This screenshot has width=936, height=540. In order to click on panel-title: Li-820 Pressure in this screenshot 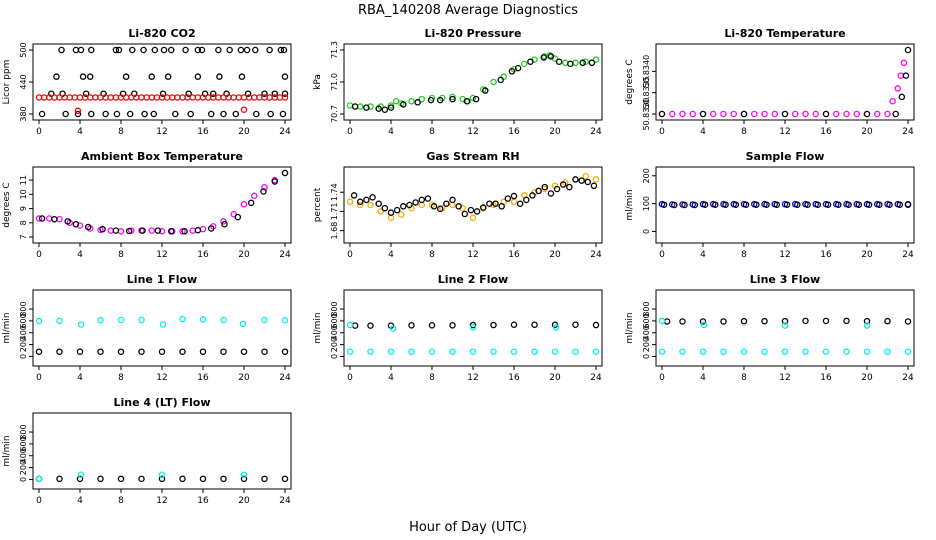, I will do `click(473, 33)`.